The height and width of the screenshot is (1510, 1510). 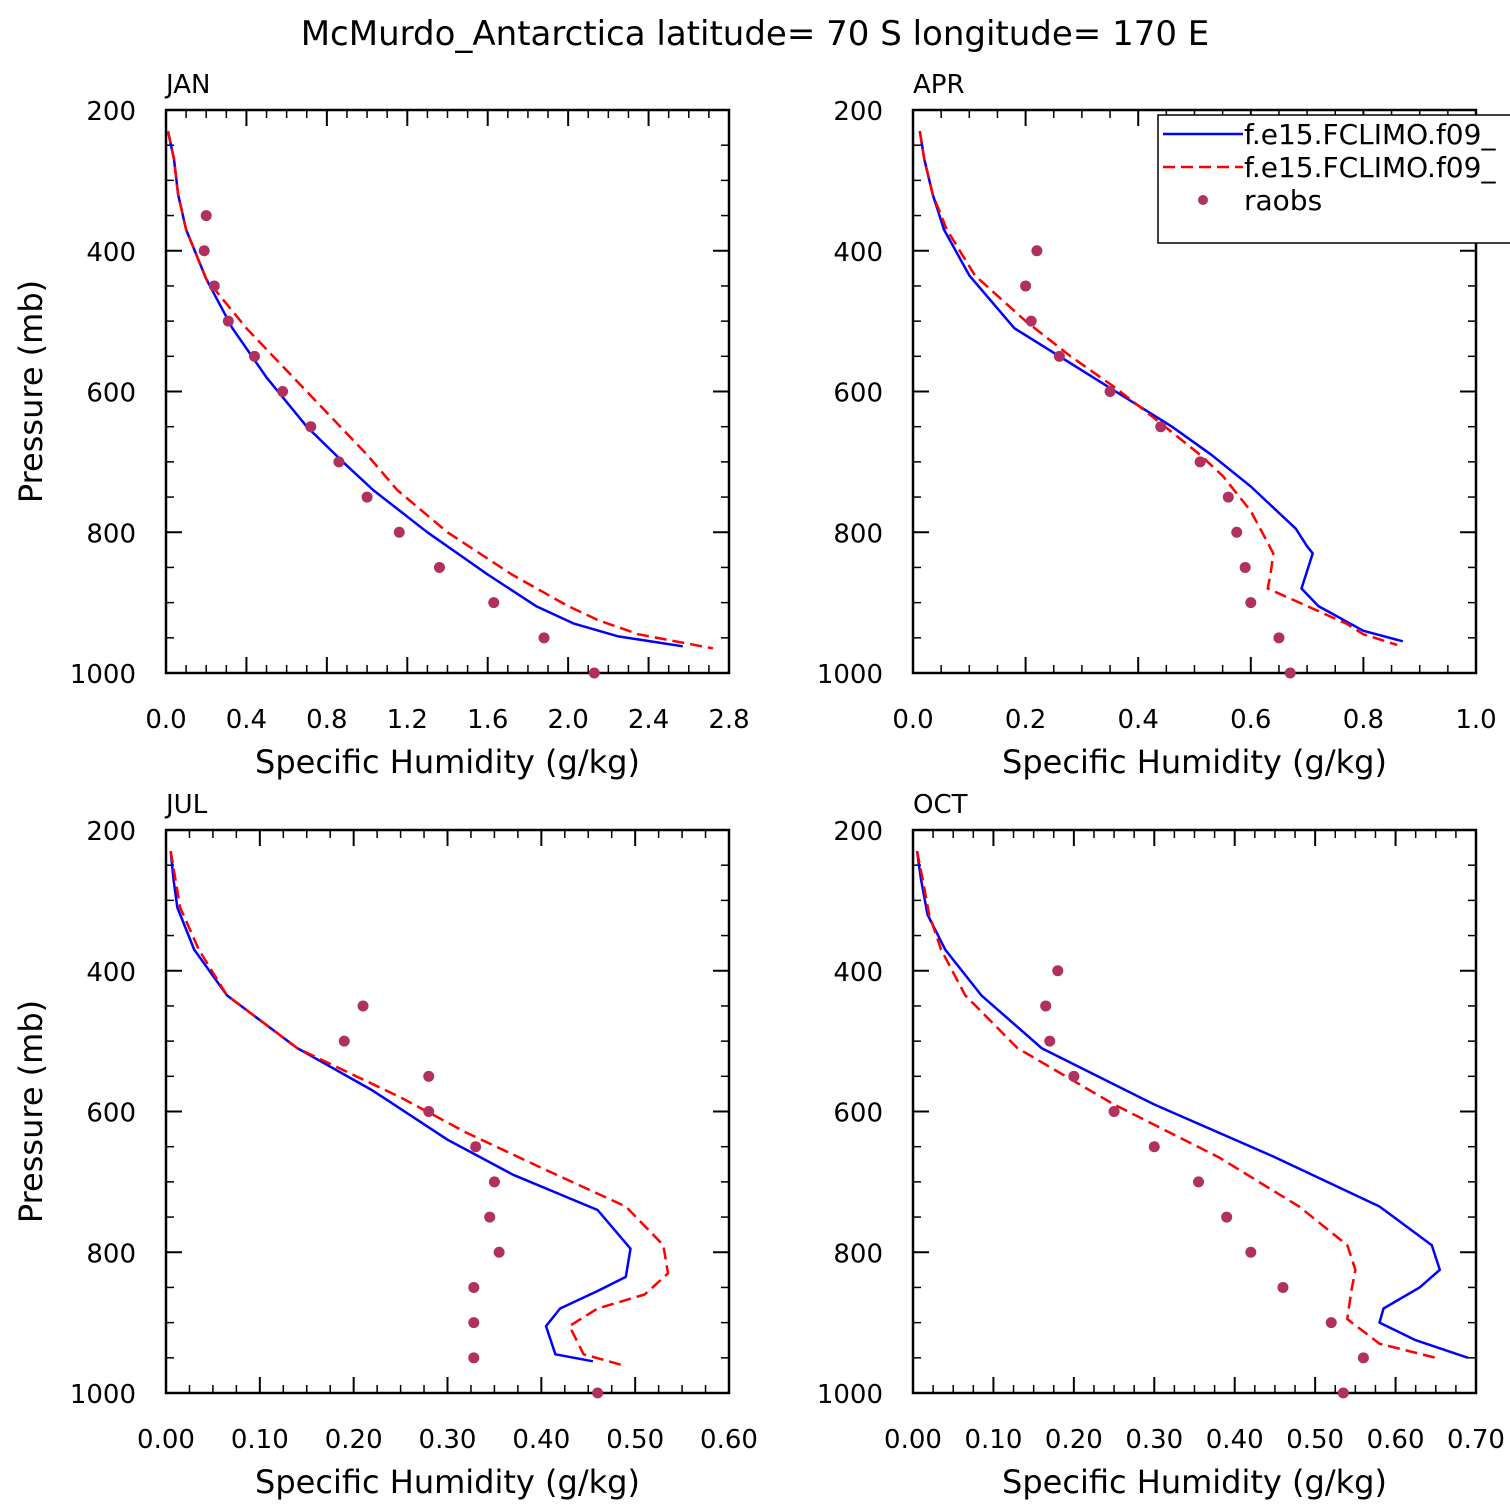 What do you see at coordinates (187, 85) in the screenshot?
I see `panel-label: JAN` at bounding box center [187, 85].